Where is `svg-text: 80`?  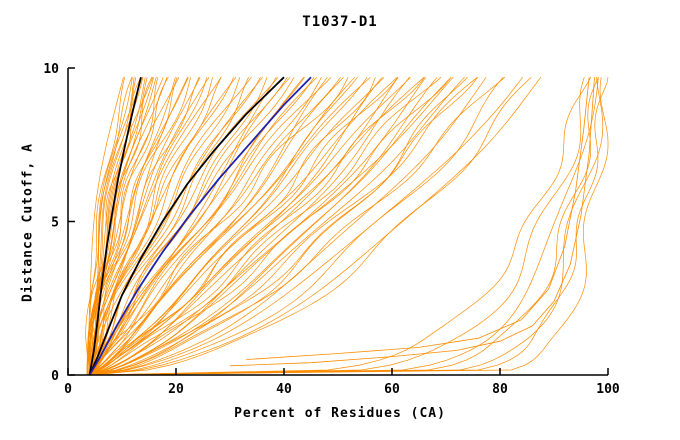
svg-text: 80 is located at coordinates (500, 389).